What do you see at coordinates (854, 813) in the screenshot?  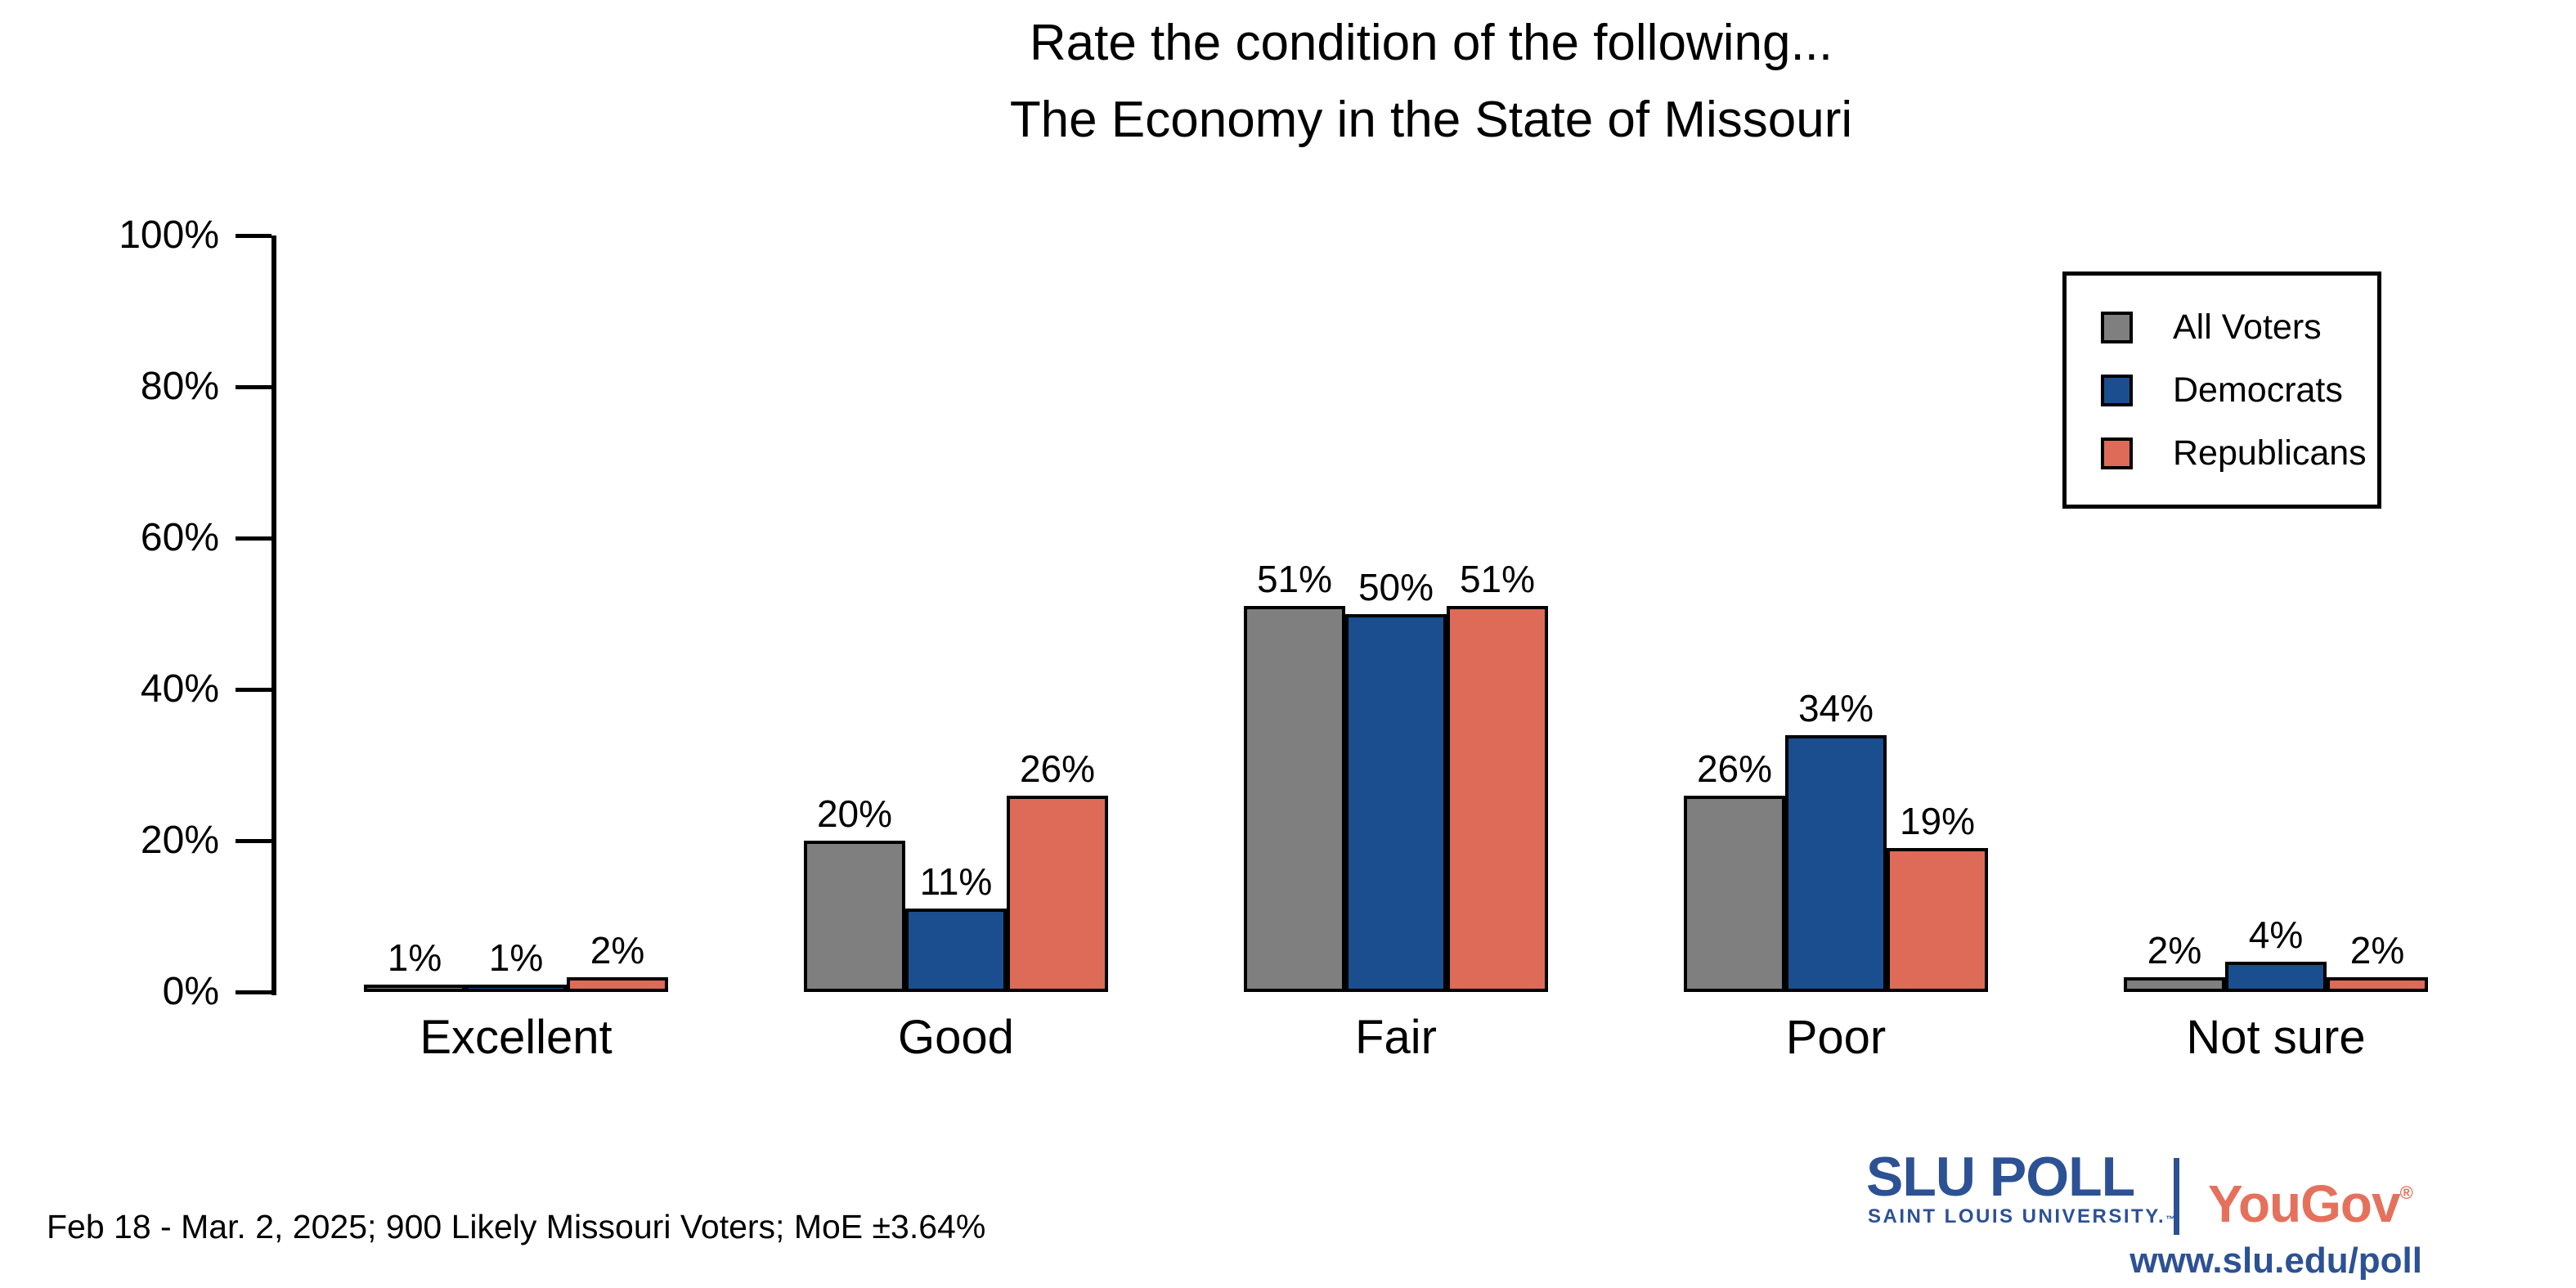 I see `bar-value-label-all-voters-good: 20%` at bounding box center [854, 813].